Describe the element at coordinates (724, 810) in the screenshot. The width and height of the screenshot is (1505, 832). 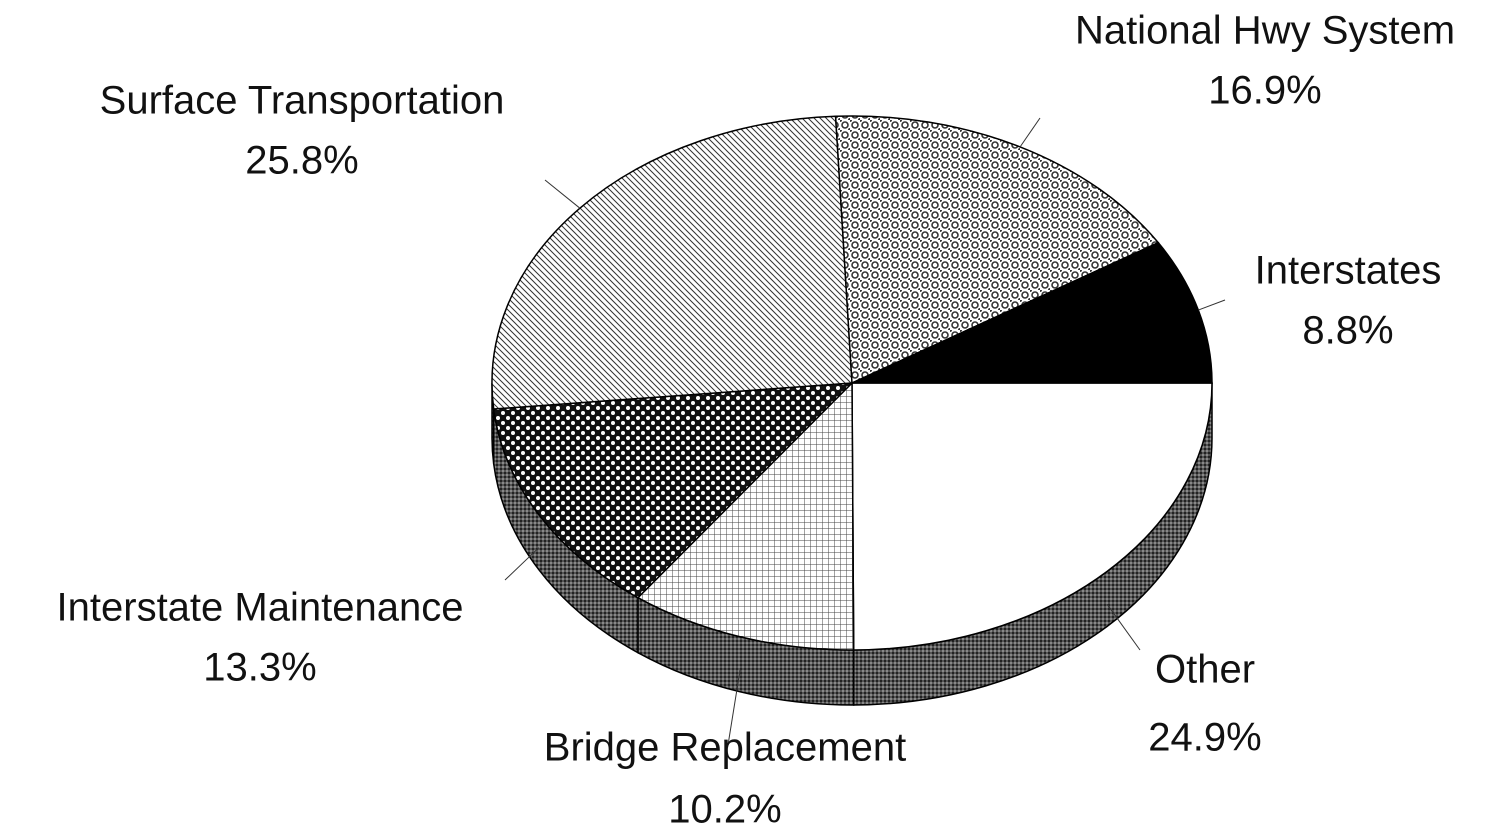
I see `slice-value-label: 10.2%` at that location.